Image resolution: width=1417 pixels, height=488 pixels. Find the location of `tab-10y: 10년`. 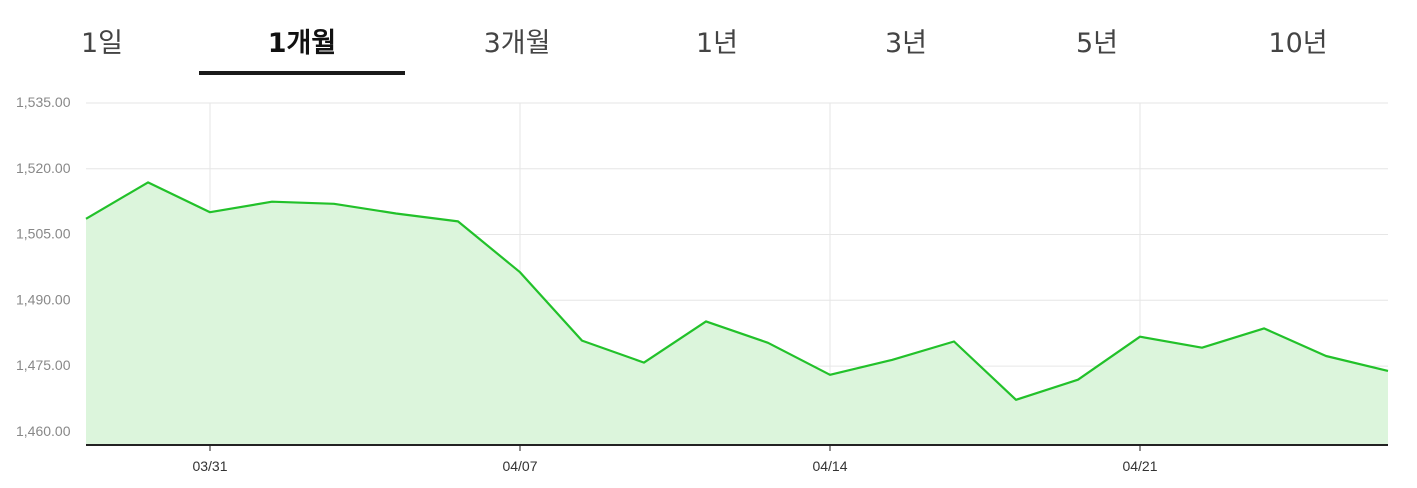

tab-10y: 10년 is located at coordinates (1298, 43).